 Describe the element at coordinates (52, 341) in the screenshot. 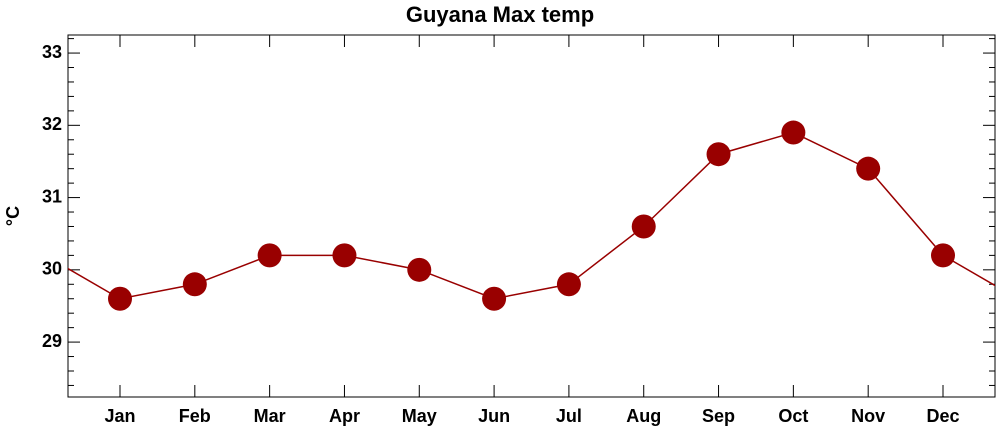

I see `y-tick-label: 29` at that location.